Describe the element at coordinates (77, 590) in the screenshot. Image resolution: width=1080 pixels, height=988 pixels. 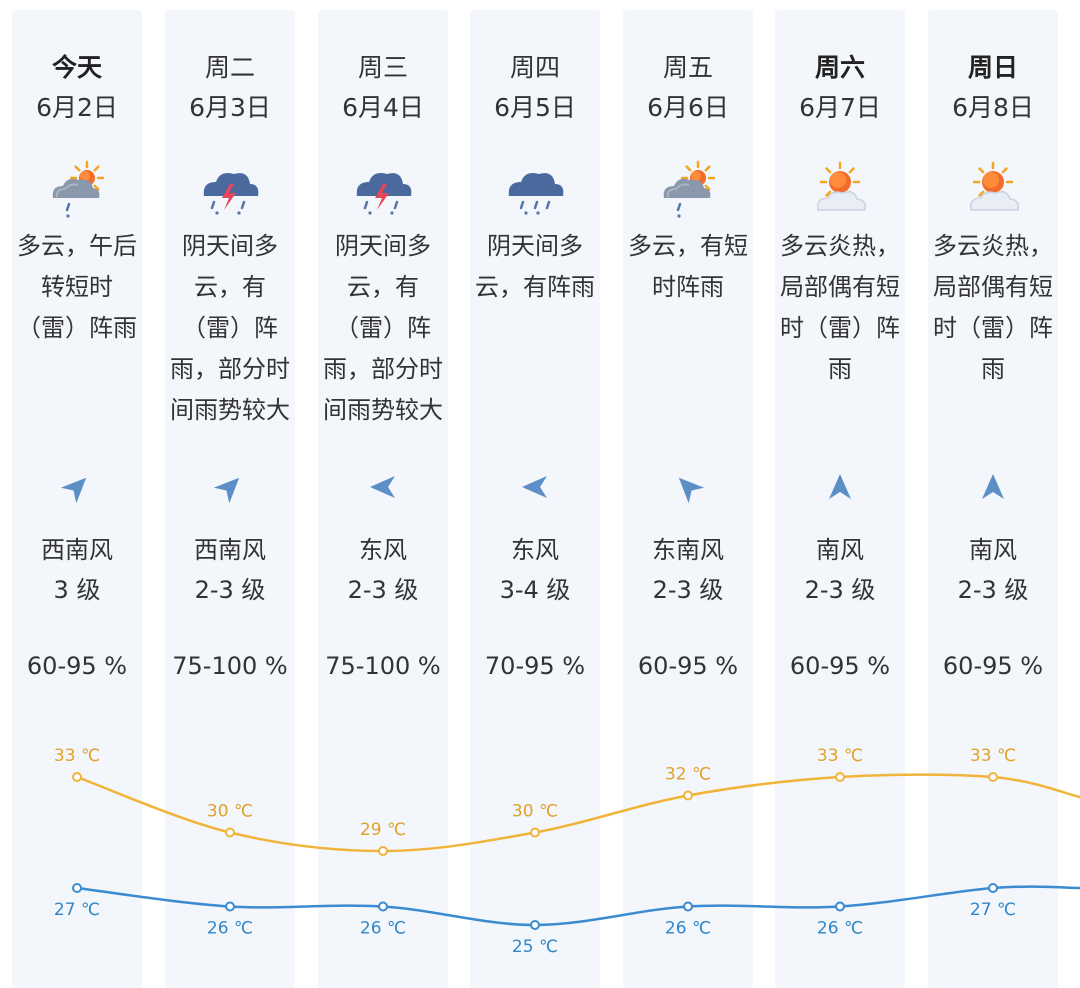
I see `wind-level-label: 3 级` at that location.